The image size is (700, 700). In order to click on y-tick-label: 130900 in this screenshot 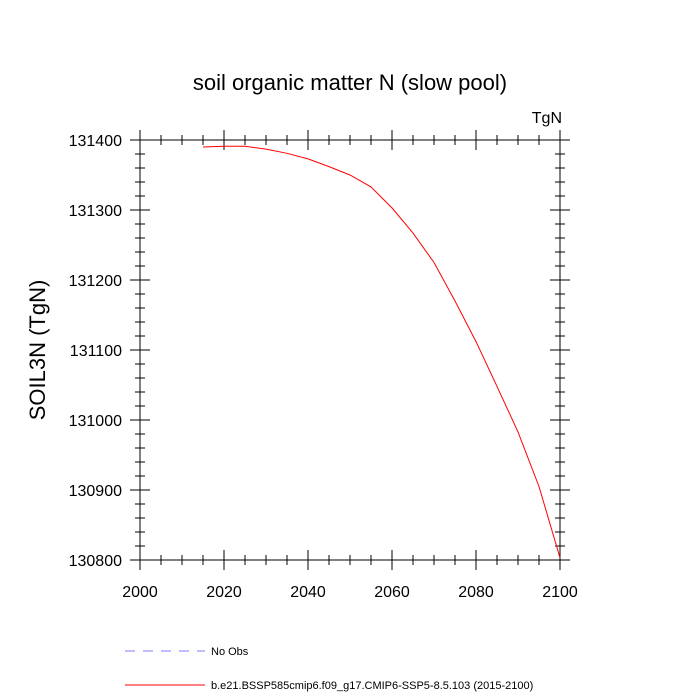, I will do `click(95, 491)`.